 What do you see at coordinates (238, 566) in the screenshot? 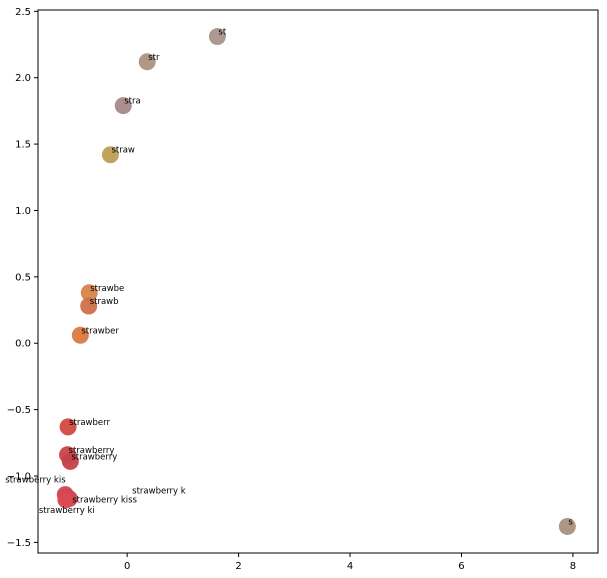
I see `x-tick-label: 2` at bounding box center [238, 566].